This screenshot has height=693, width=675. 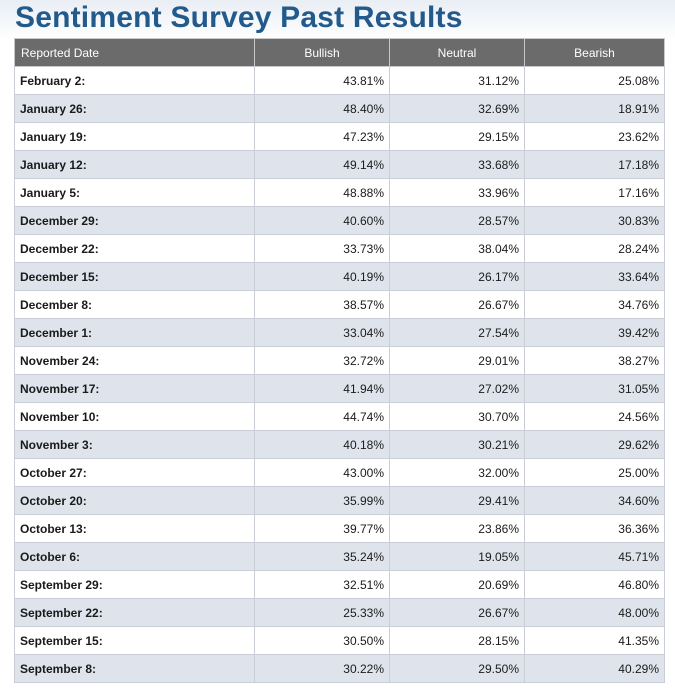 I want to click on neutral-cell: 26.17%, so click(x=457, y=276).